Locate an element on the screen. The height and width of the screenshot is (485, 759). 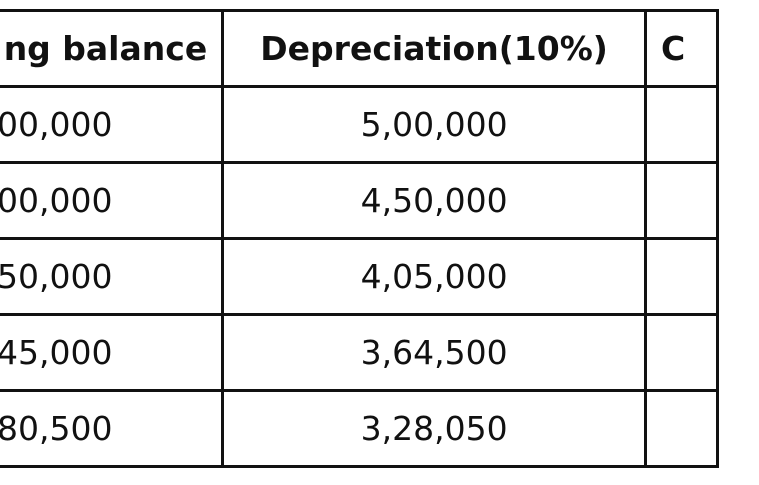
cell-depreciation: 4,50,000 is located at coordinates (434, 200).